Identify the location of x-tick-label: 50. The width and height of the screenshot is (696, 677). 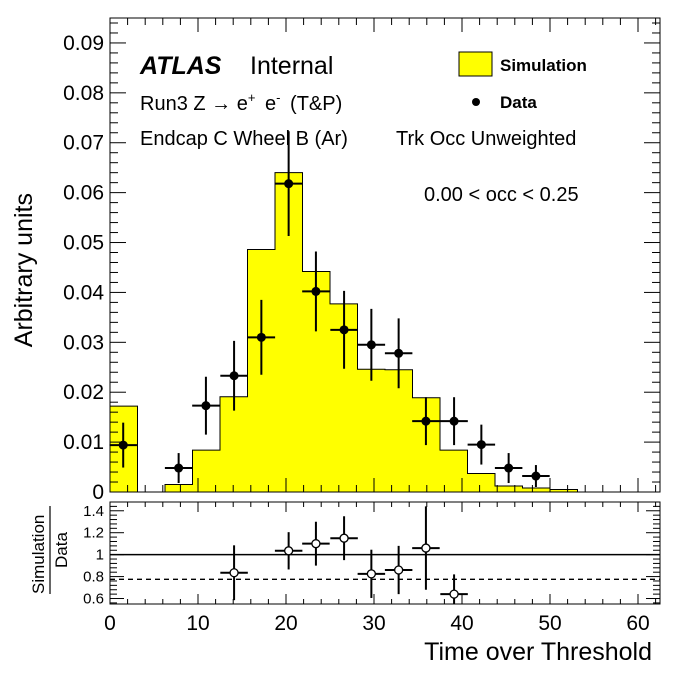
(549, 623).